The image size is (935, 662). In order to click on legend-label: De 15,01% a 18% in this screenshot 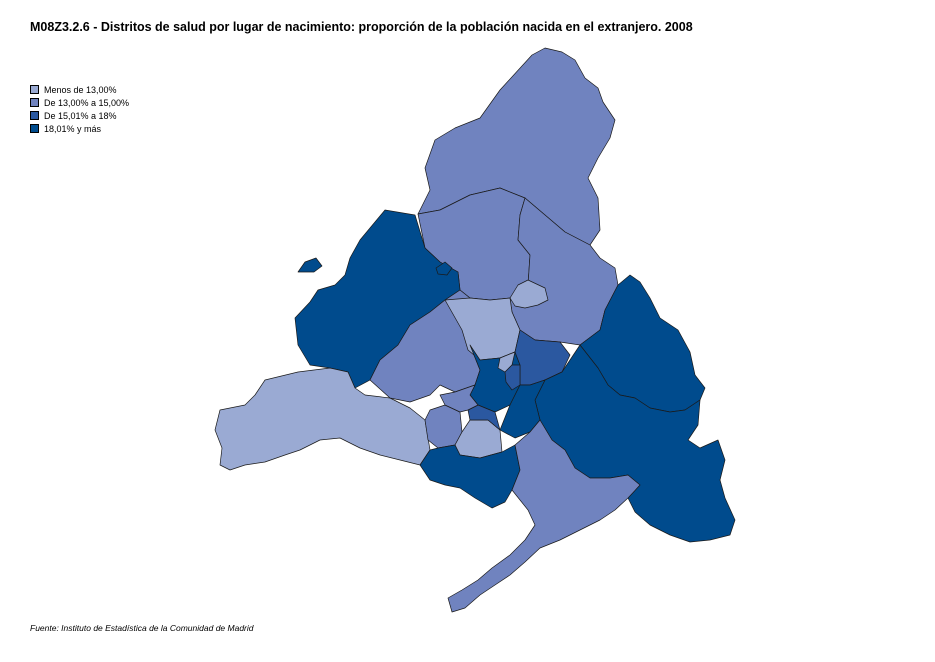, I will do `click(80, 115)`.